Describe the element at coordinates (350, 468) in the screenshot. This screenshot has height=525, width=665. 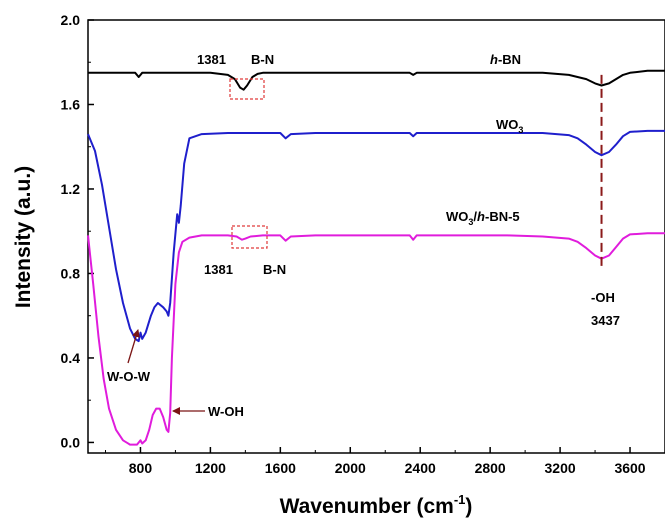
I see `x-tick-label-2000: 2000` at that location.